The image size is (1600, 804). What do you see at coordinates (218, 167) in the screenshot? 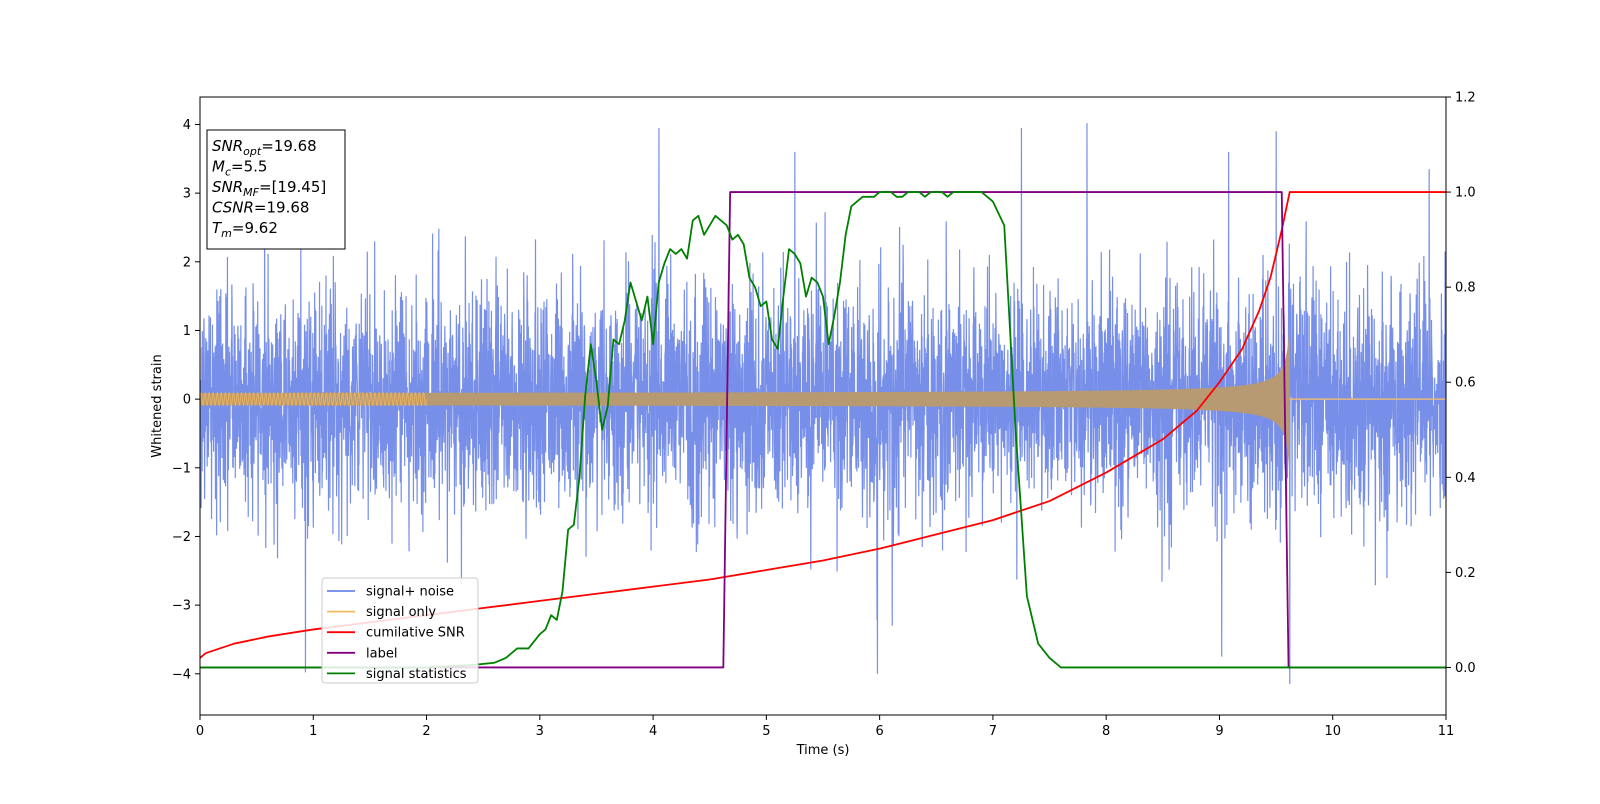
I see `info-symbol: M` at bounding box center [218, 167].